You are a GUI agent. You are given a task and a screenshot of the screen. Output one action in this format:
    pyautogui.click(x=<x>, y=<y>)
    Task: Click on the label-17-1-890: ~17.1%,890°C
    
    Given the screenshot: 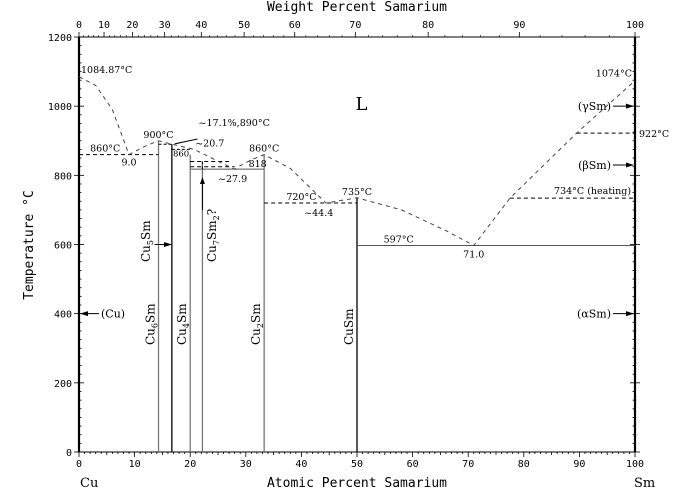 What is the action you would take?
    pyautogui.click(x=234, y=123)
    